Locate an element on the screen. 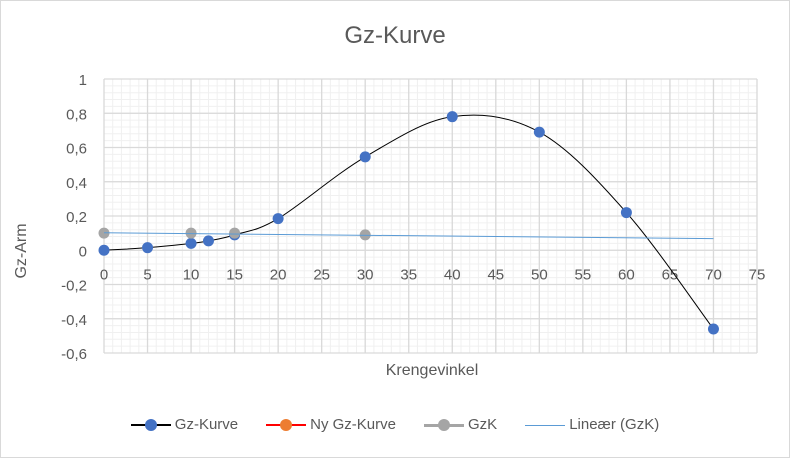  y-tick-label: -0,6 is located at coordinates (74, 354).